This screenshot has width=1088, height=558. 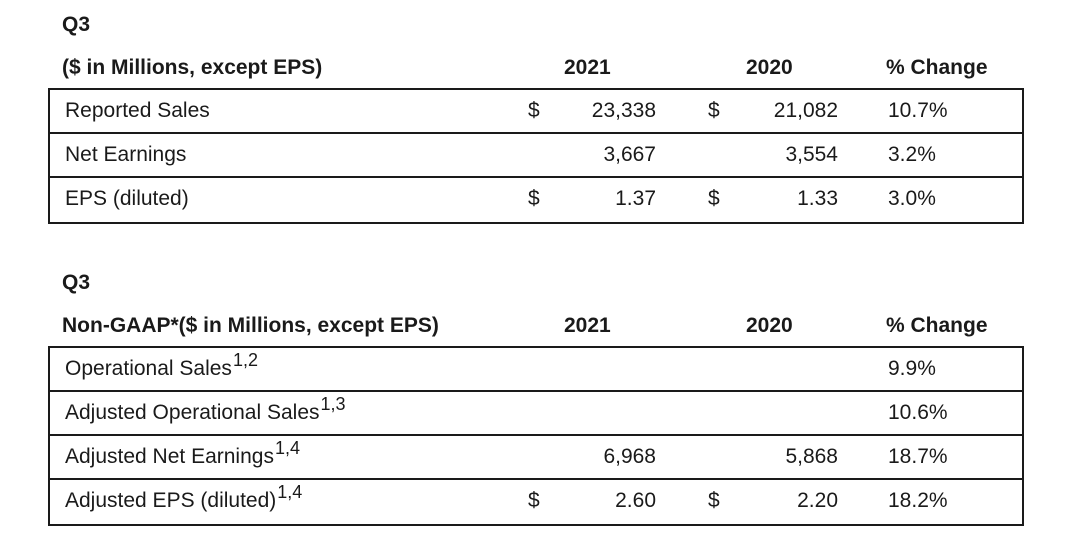 What do you see at coordinates (912, 368) in the screenshot?
I see `percent-change: 9.9%` at bounding box center [912, 368].